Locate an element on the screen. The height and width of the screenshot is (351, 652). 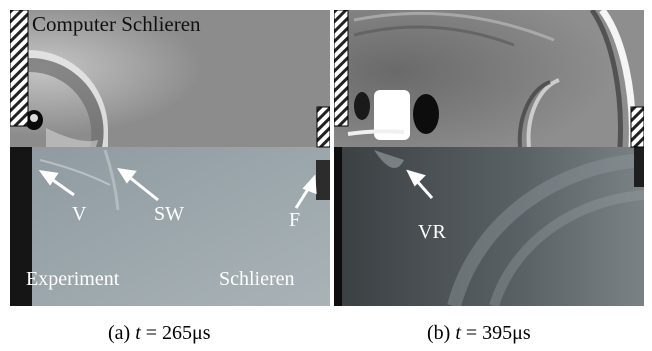
arrow-v is located at coordinates (56, 183).